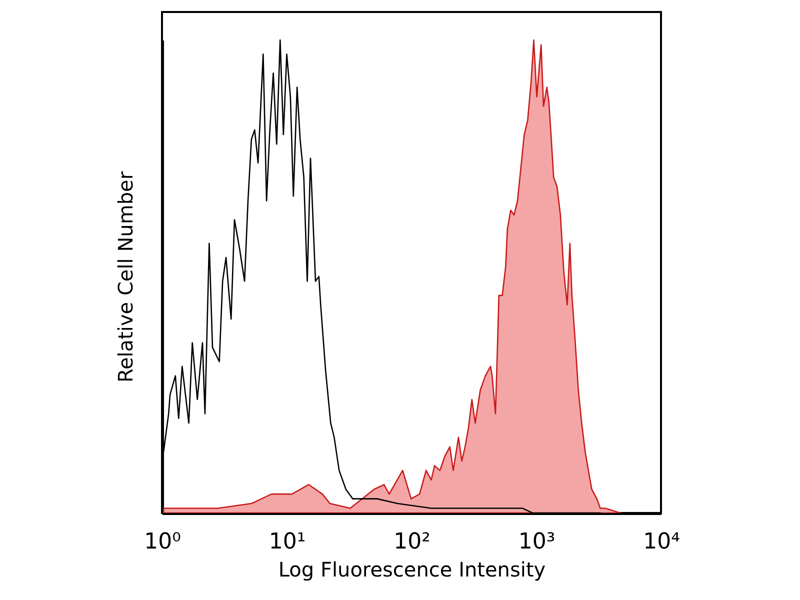 The height and width of the screenshot is (600, 800). Describe the element at coordinates (412, 542) in the screenshot. I see `x-tick-label: 10²` at that location.